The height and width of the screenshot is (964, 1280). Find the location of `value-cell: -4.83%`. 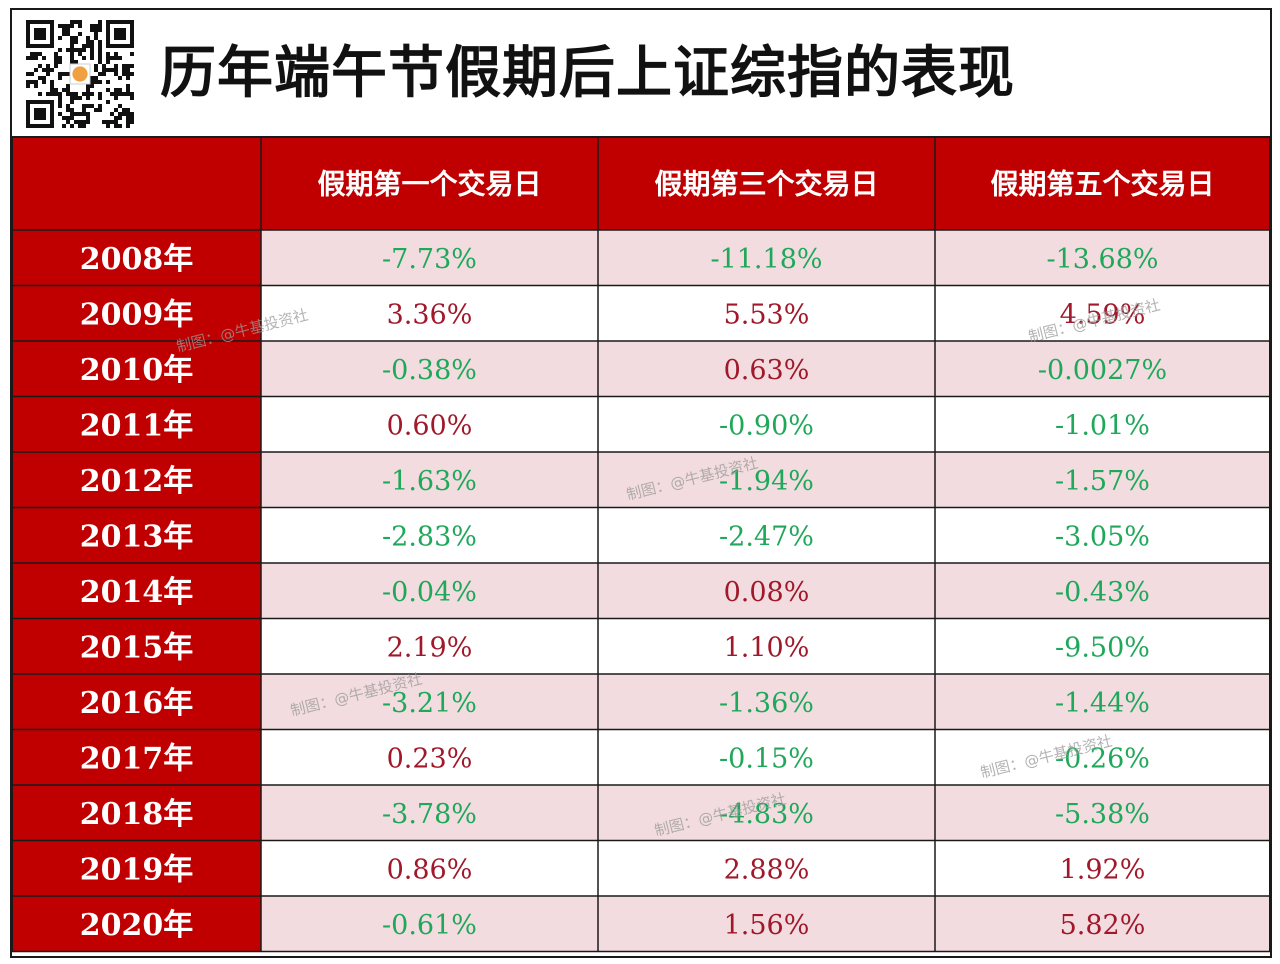

value-cell: -4.83% is located at coordinates (766, 814).